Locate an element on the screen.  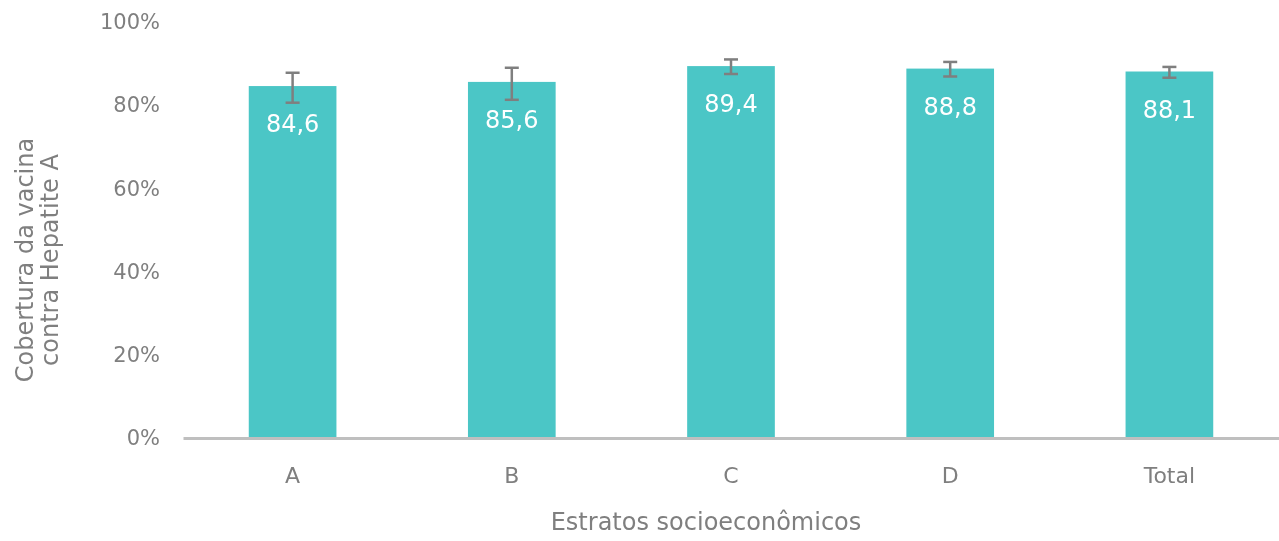
x-tick-label: D is located at coordinates (950, 475).